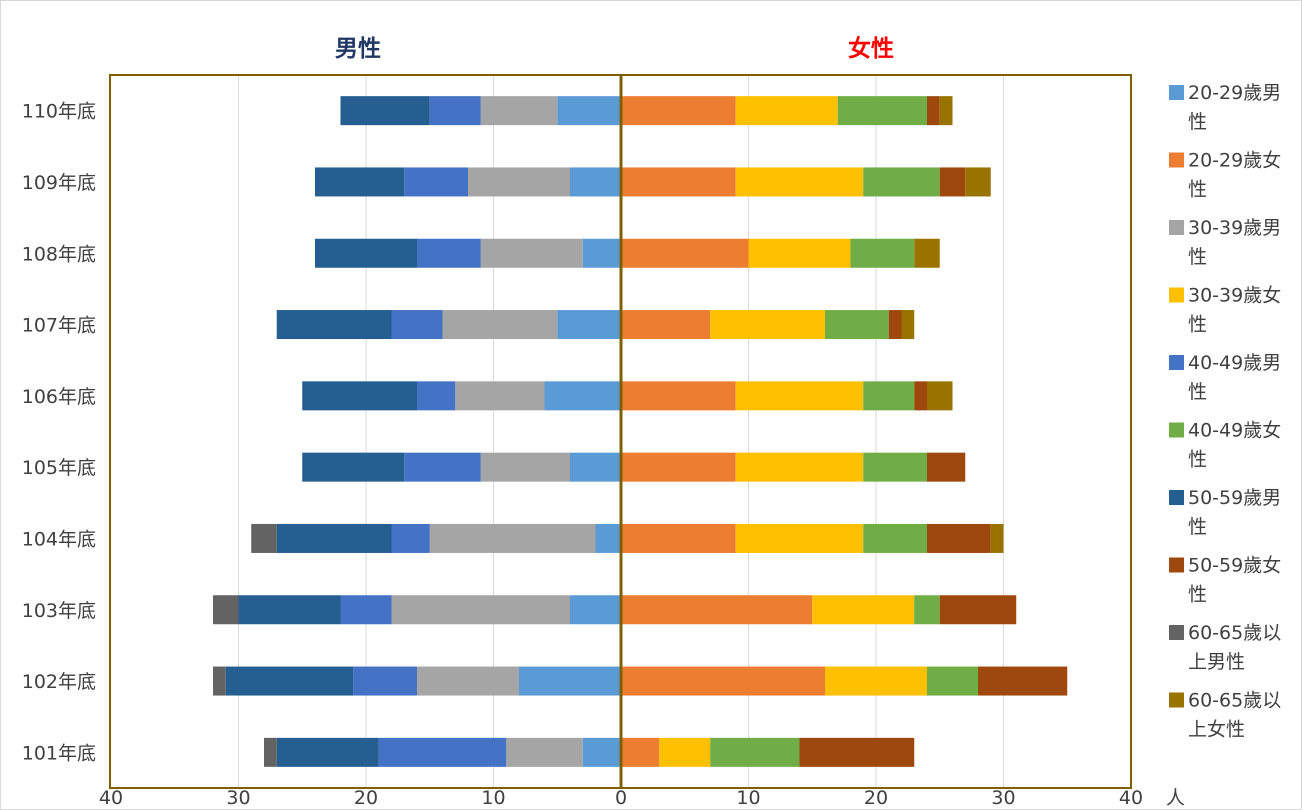 The width and height of the screenshot is (1302, 810). I want to click on legend-label-line1: 60-65歲以, so click(1234, 633).